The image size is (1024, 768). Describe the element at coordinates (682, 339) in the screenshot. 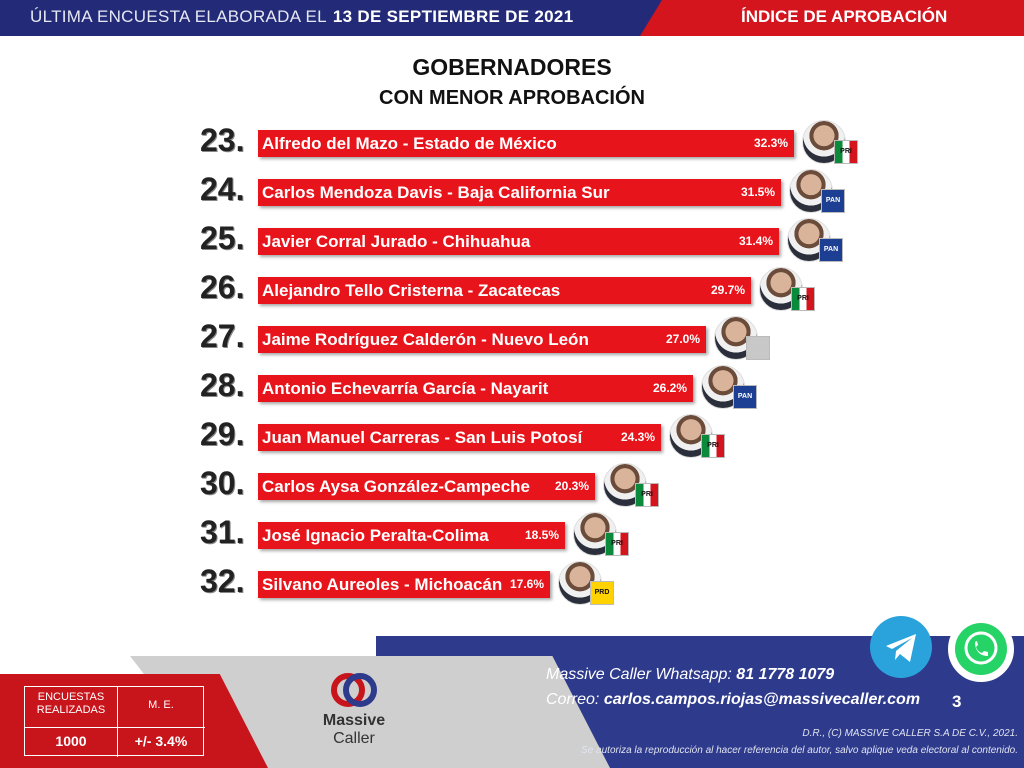

I see `approval-value-label: 27.0%` at that location.